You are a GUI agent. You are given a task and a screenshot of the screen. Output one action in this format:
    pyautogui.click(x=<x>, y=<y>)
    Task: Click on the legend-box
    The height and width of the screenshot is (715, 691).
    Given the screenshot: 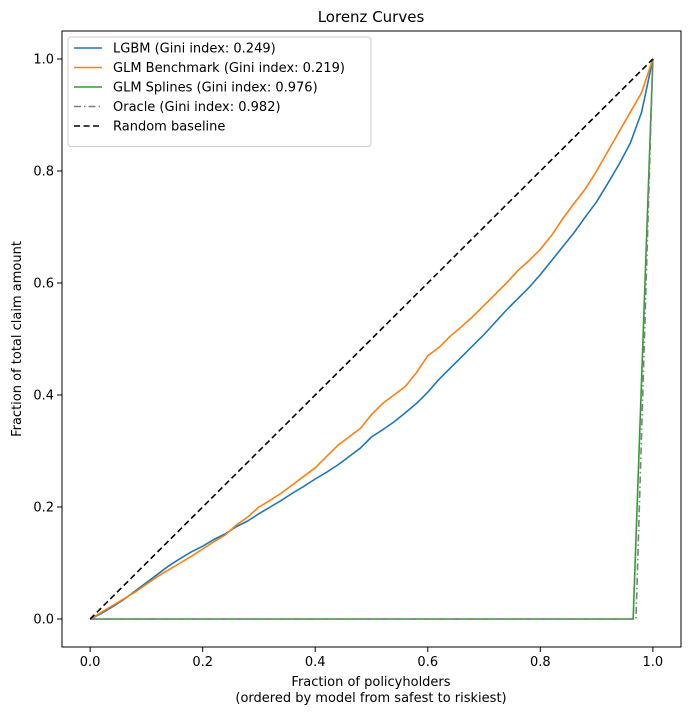 What is the action you would take?
    pyautogui.click(x=219, y=91)
    